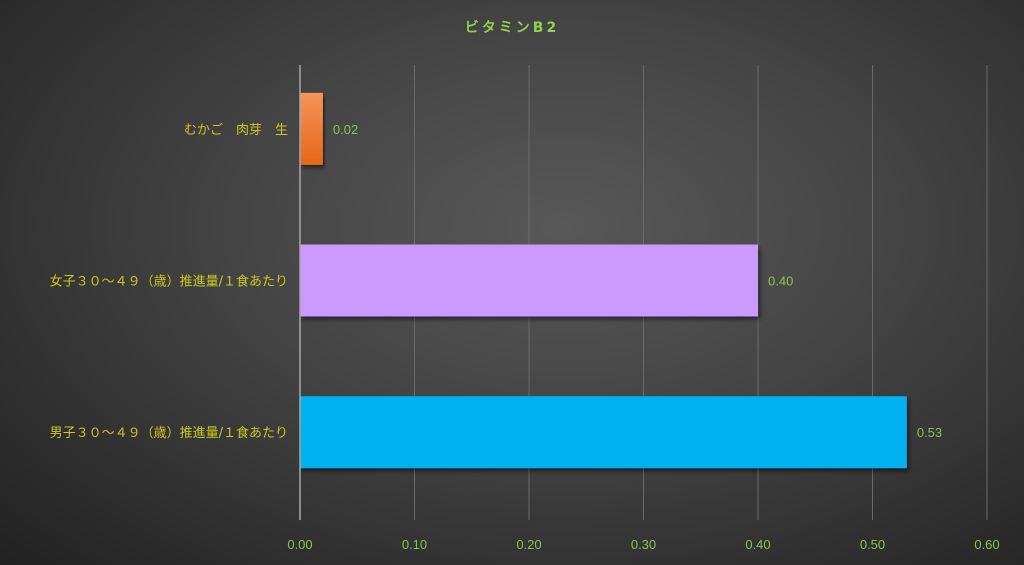 This screenshot has height=565, width=1024. What do you see at coordinates (528, 544) in the screenshot?
I see `x-tick-label: 0.20` at bounding box center [528, 544].